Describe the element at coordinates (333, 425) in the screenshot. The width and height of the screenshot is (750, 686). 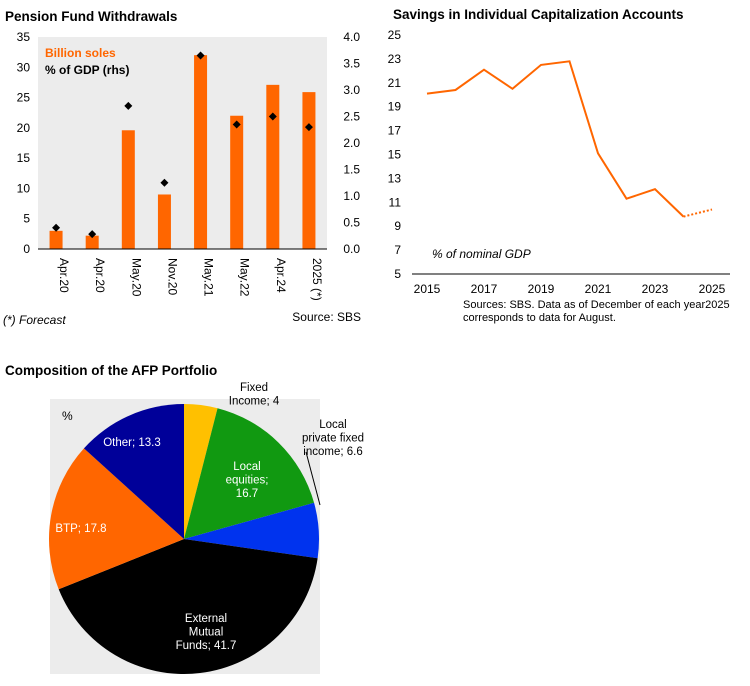
I see `afp-slice-label-2-line-0: Local` at that location.